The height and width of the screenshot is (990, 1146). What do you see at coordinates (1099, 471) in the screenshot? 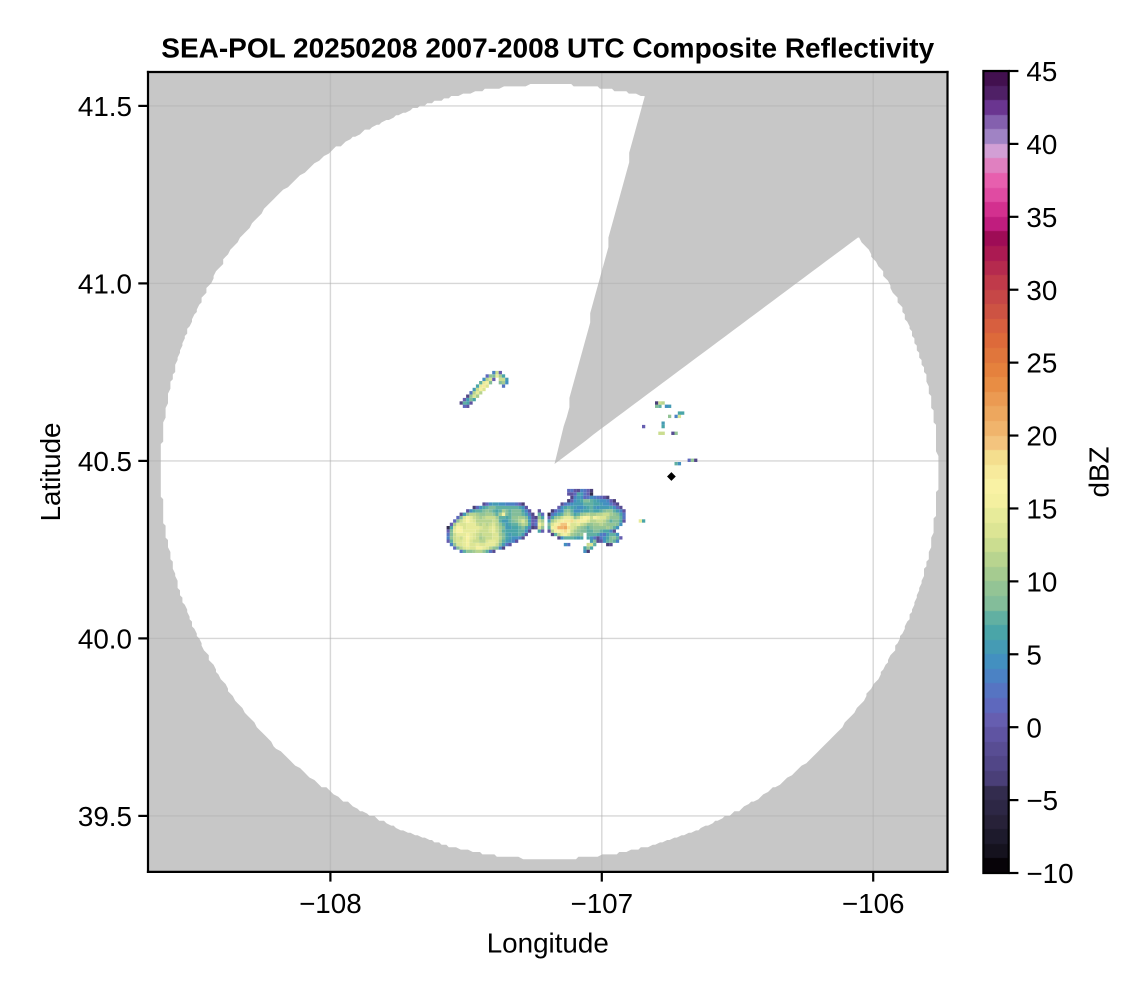
I see `svg-text: dBZ` at bounding box center [1099, 471].